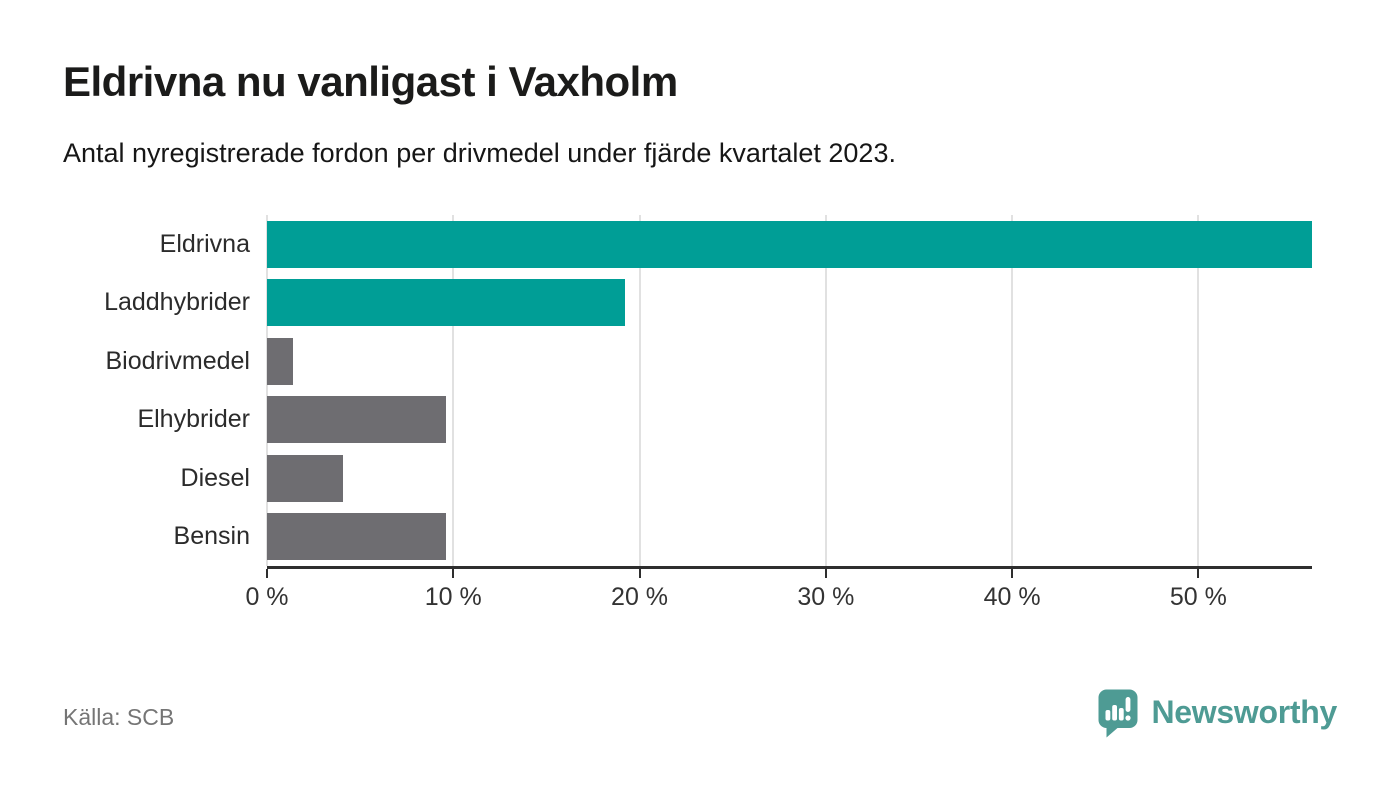  I want to click on category-label: Laddhybrider, so click(177, 302).